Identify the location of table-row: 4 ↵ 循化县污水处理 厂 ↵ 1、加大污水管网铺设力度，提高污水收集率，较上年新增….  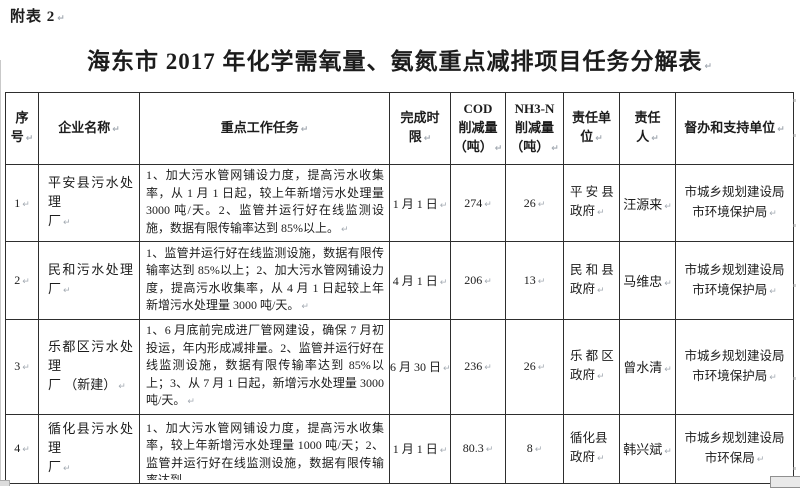
(399, 448).